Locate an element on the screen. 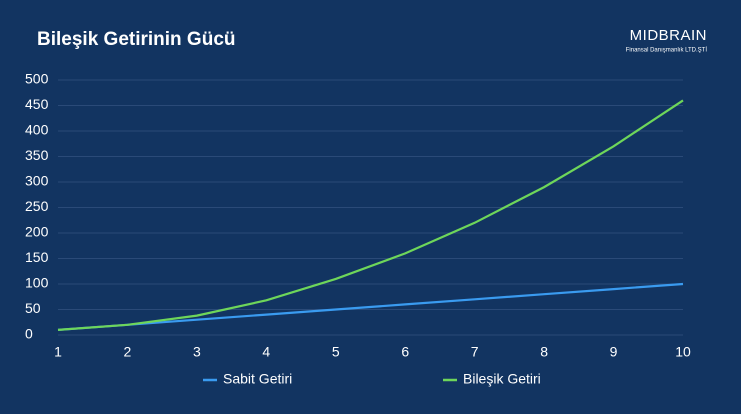 This screenshot has height=414, width=741. x-tick-label: 3 is located at coordinates (197, 352).